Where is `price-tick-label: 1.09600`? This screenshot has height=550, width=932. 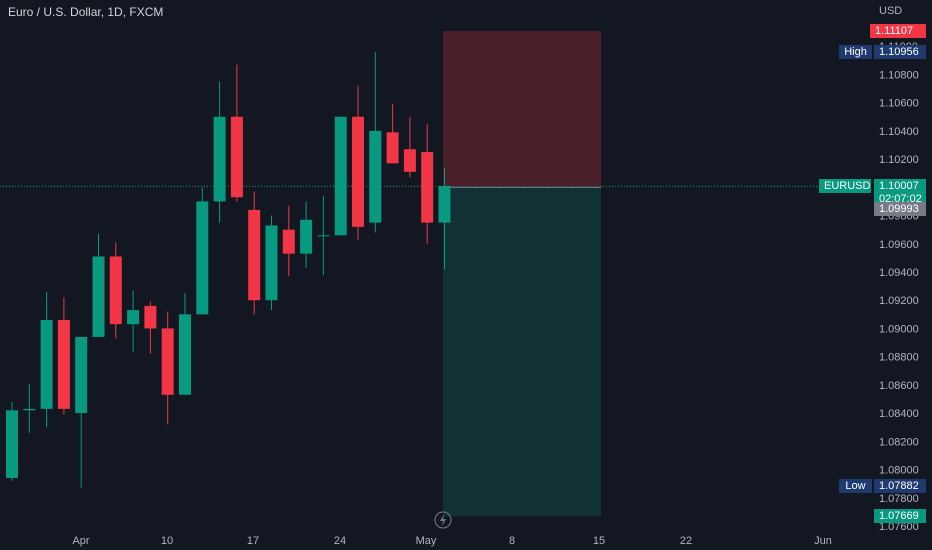
price-tick-label: 1.09600 is located at coordinates (899, 245).